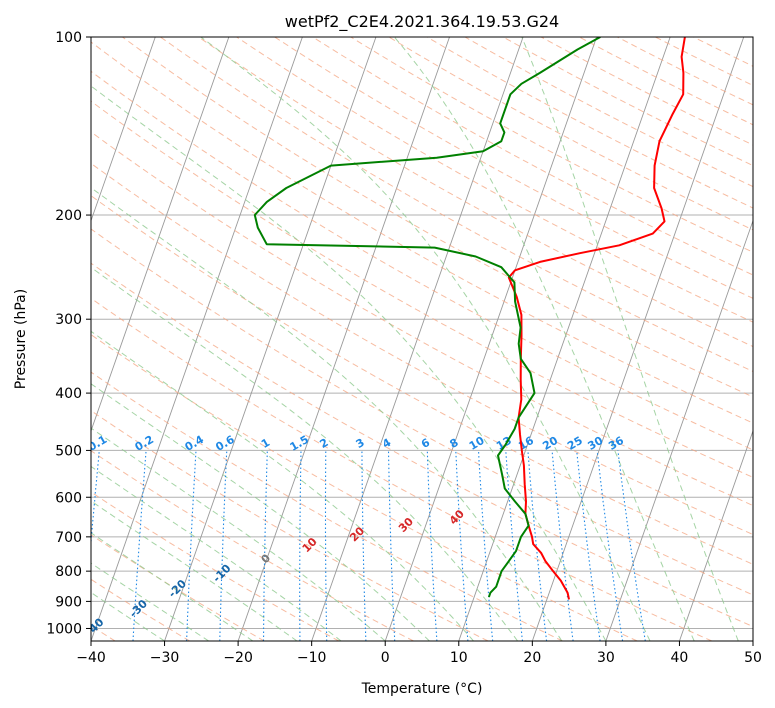 The image size is (775, 708). What do you see at coordinates (753, 658) in the screenshot?
I see `x-tick-label: 50` at bounding box center [753, 658].